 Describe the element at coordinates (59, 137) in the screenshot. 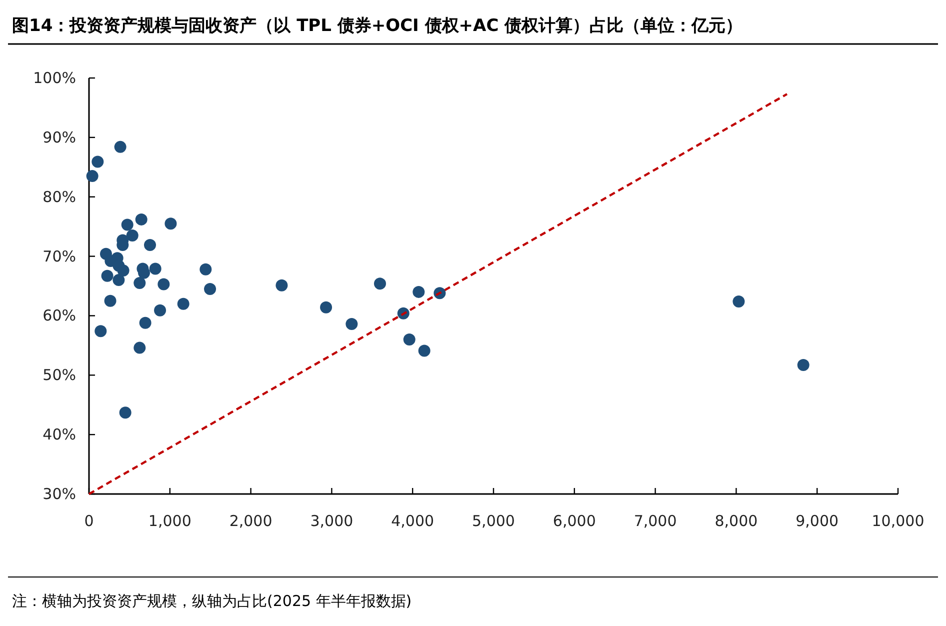

I see `y-tick-label: 90%` at that location.